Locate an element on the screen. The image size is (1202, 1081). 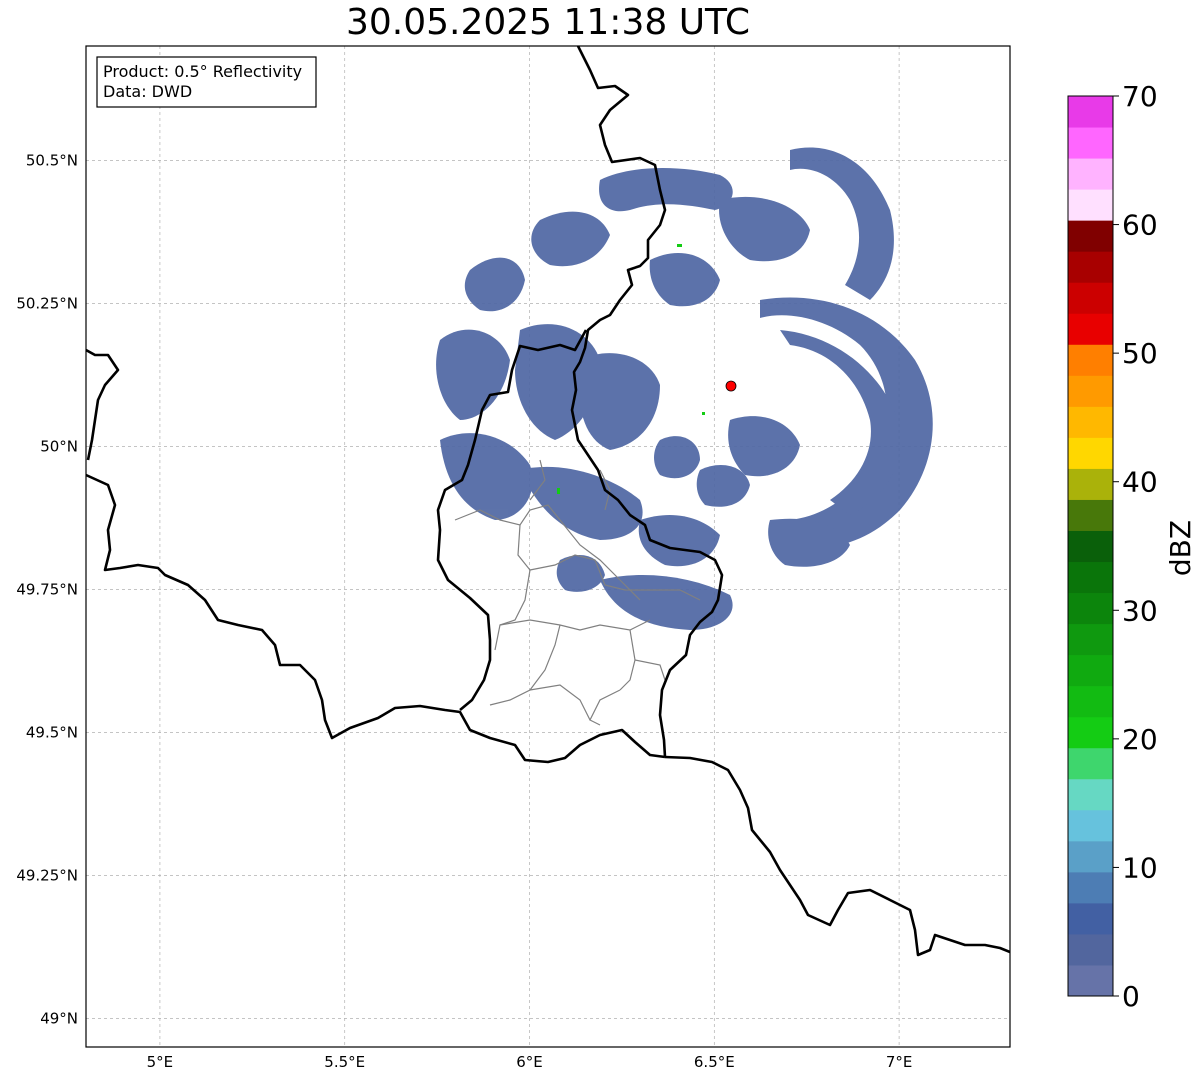
colorbar-tick-label: 20 is located at coordinates (1140, 739).